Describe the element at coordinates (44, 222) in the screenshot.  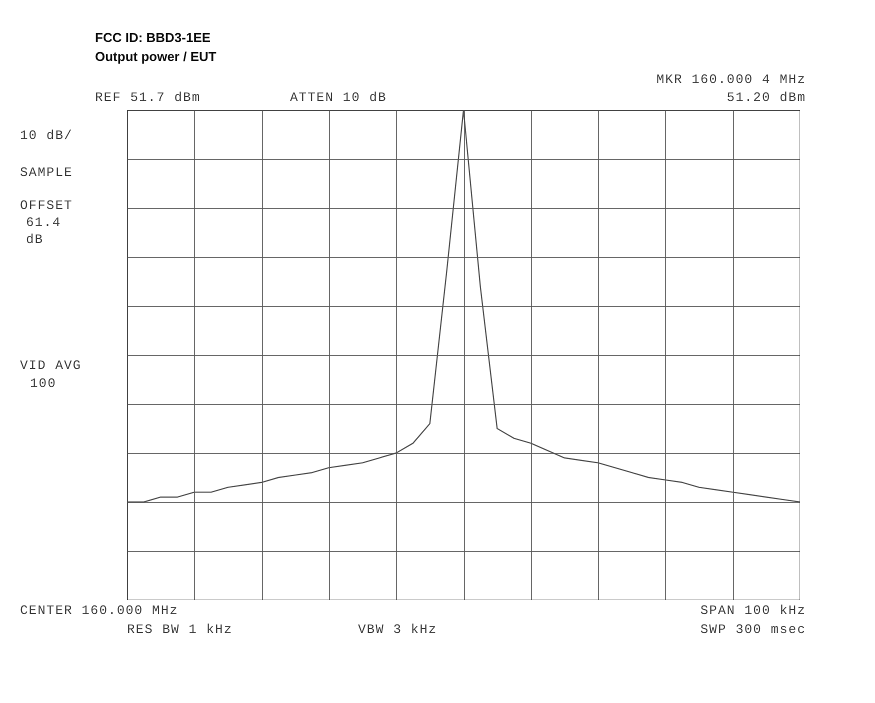
I see `text: 61.4` at that location.